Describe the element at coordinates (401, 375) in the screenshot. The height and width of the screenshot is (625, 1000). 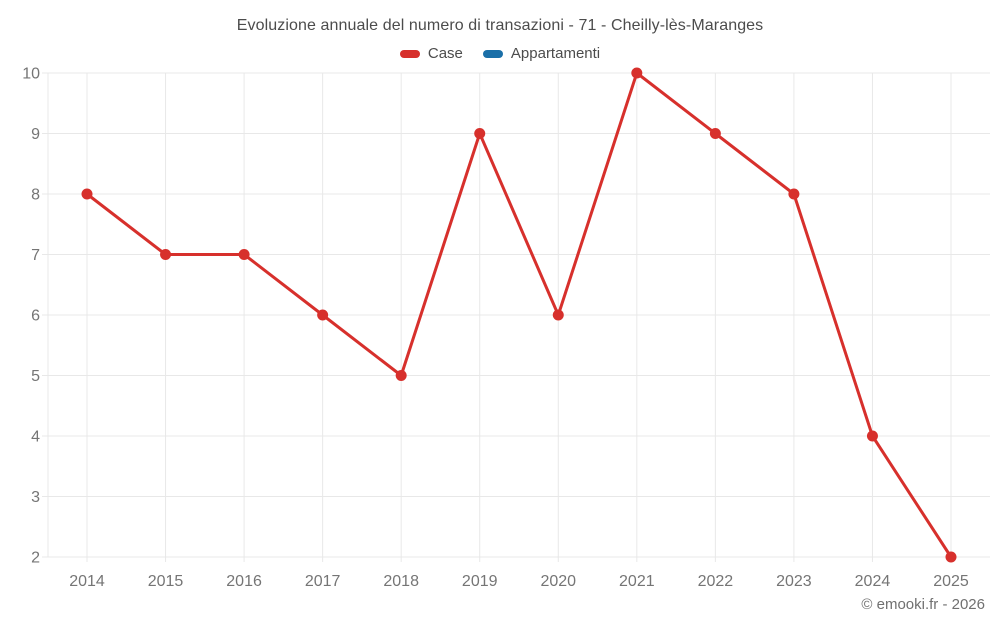
I see `data-point-case-2018` at that location.